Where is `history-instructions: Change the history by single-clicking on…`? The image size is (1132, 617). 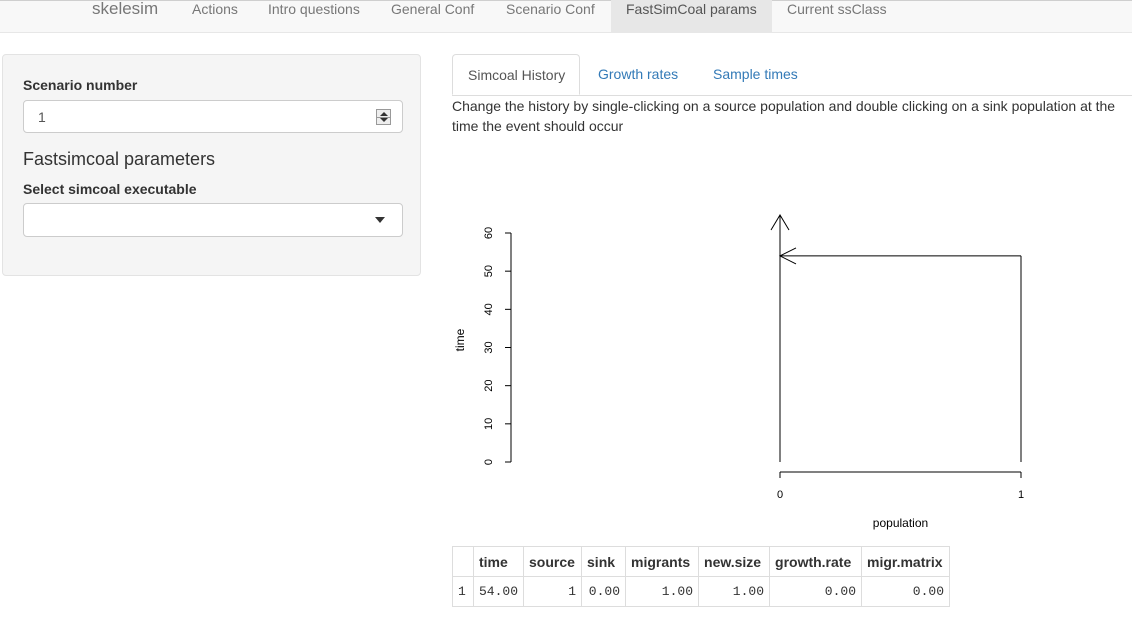
history-instructions: Change the history by single-clicking on… is located at coordinates (784, 116).